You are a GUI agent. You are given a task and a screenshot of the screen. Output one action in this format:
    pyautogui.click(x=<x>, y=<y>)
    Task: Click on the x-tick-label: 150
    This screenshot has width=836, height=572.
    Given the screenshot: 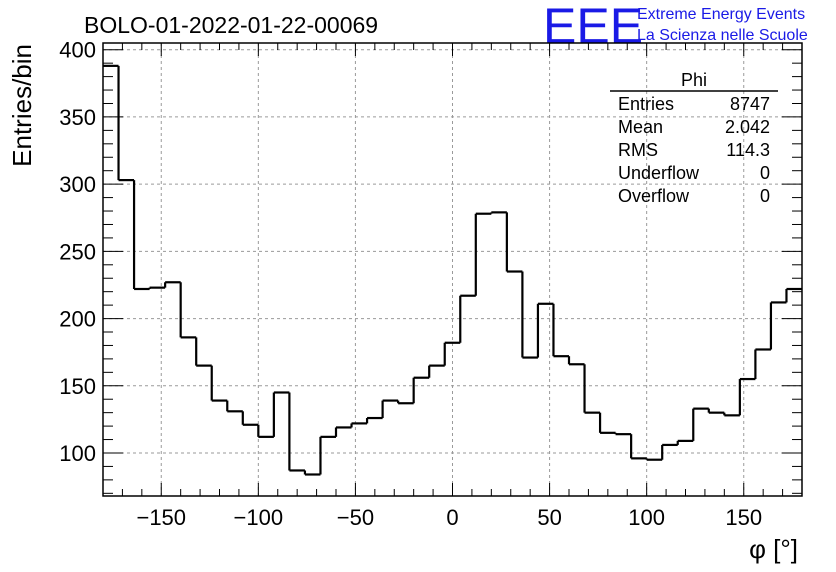 What is the action you would take?
    pyautogui.click(x=743, y=517)
    